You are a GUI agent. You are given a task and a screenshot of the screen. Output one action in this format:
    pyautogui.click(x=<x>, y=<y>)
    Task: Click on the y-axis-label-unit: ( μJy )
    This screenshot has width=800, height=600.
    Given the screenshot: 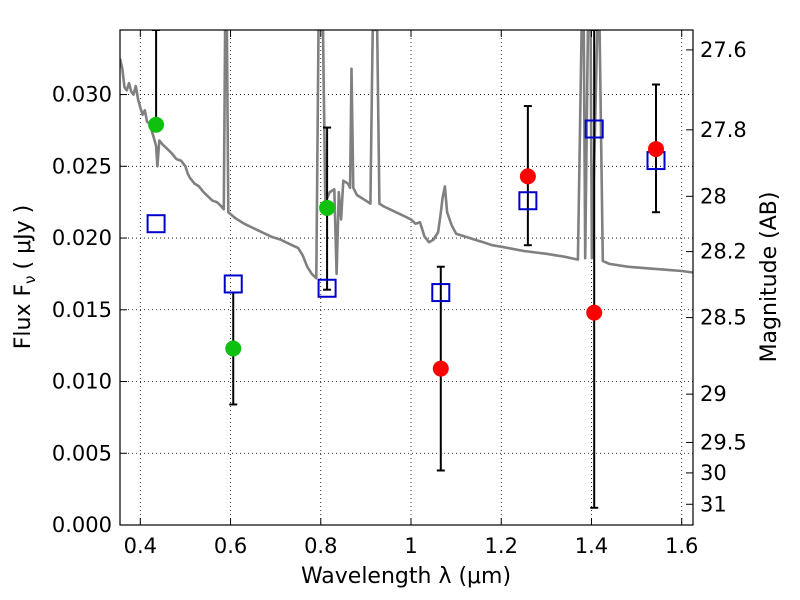 What is the action you would take?
    pyautogui.click(x=23, y=237)
    